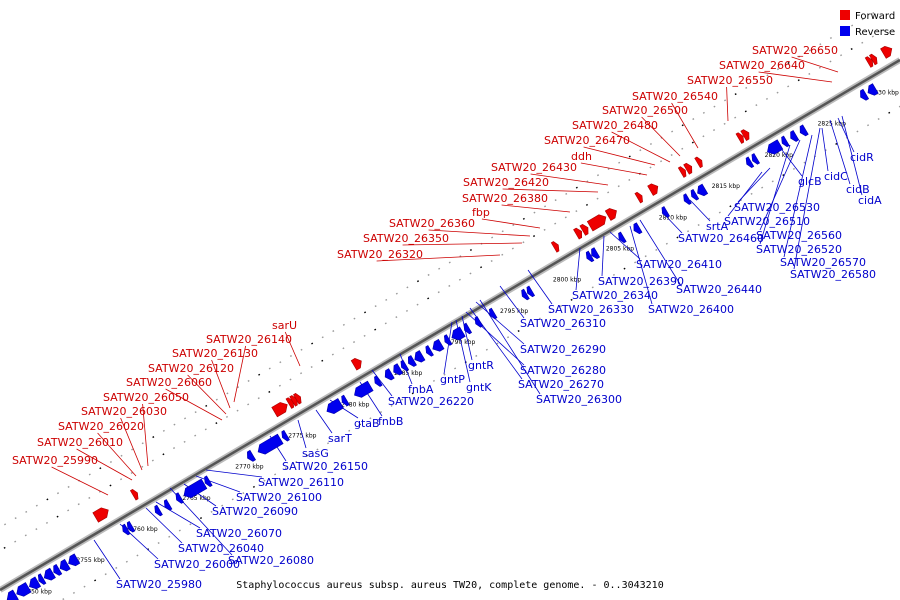 Image resolution: width=900 pixels, height=600 pixels. What do you see at coordinates (37, 591) in the screenshot?
I see `tick-label: 2750 kbp` at bounding box center [37, 591].